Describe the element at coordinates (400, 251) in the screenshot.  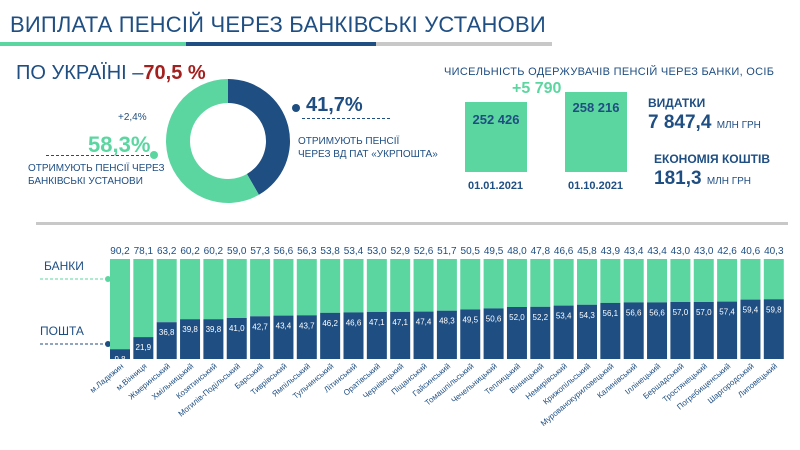
I see `bar-banks-label: 52,9` at that location.